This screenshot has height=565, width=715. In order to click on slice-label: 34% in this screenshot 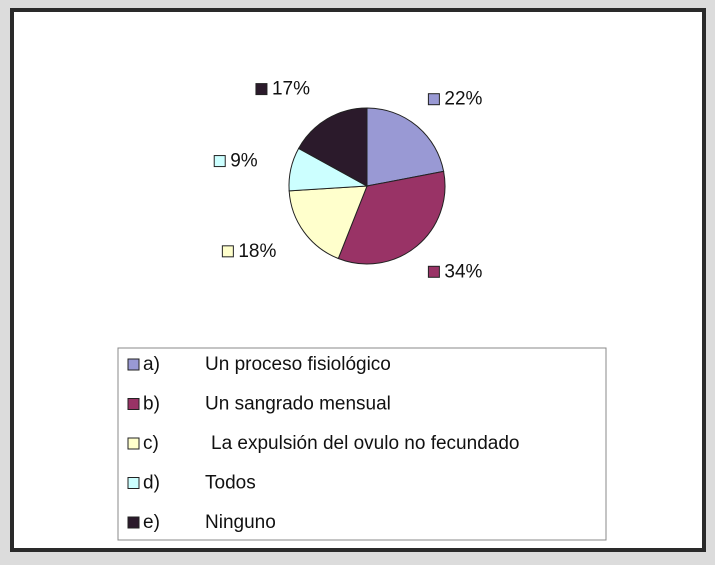, I will do `click(463, 271)`.